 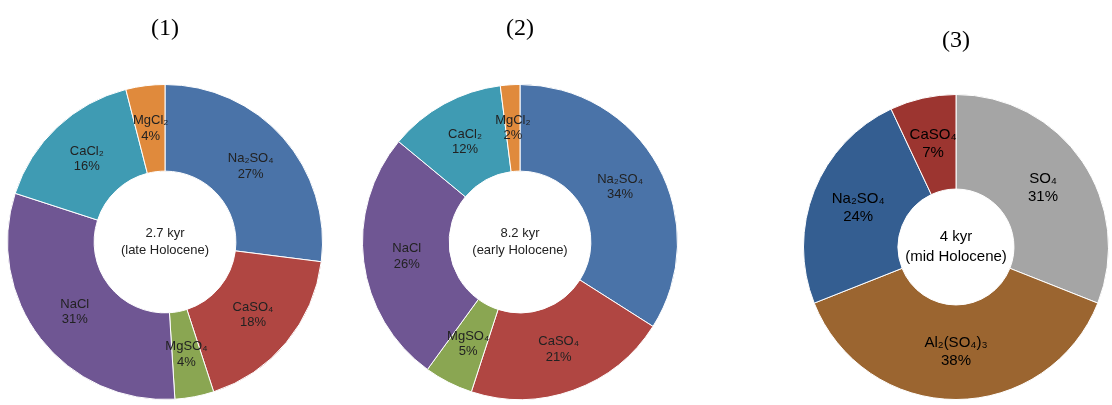 I want to click on data-label: 16%, so click(x=87, y=166).